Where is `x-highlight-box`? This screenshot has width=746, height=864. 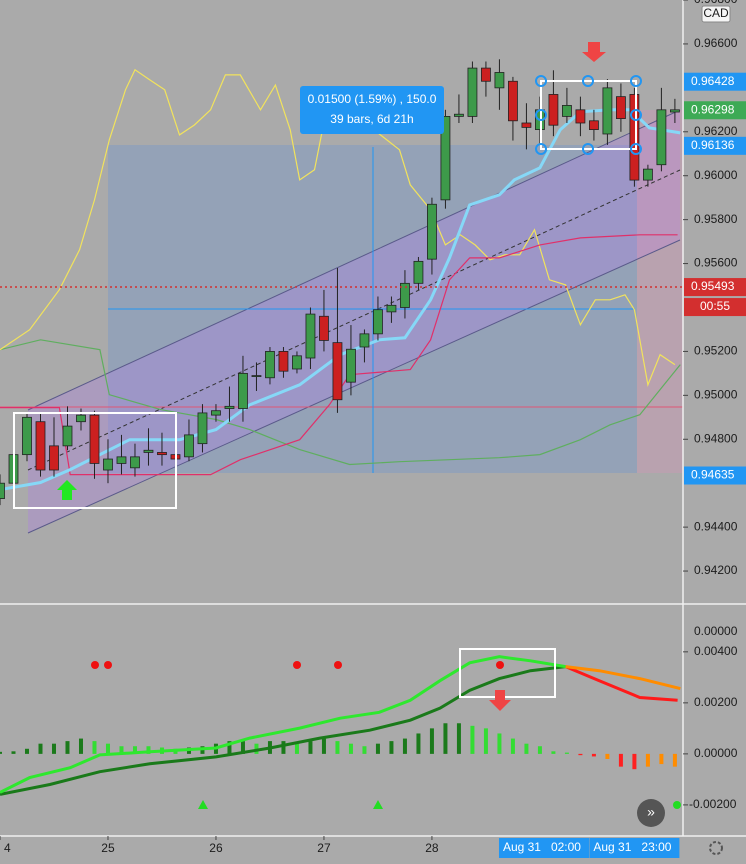 x-highlight-box is located at coordinates (634, 848).